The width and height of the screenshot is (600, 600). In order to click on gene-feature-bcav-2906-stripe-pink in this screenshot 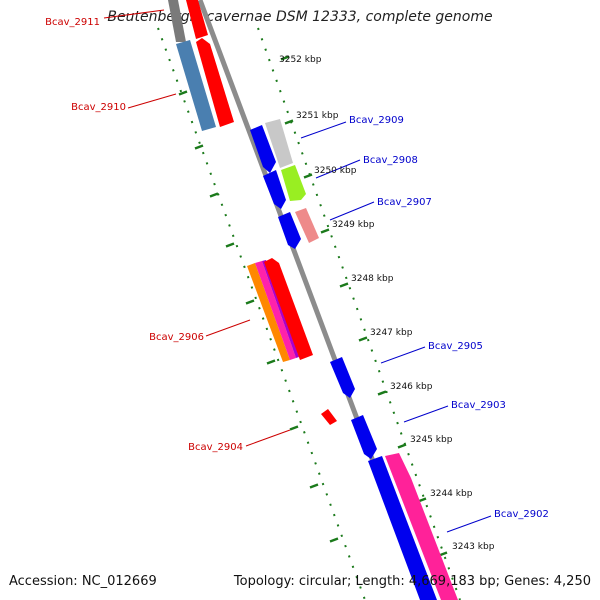, I will do `click(275, 310)`.